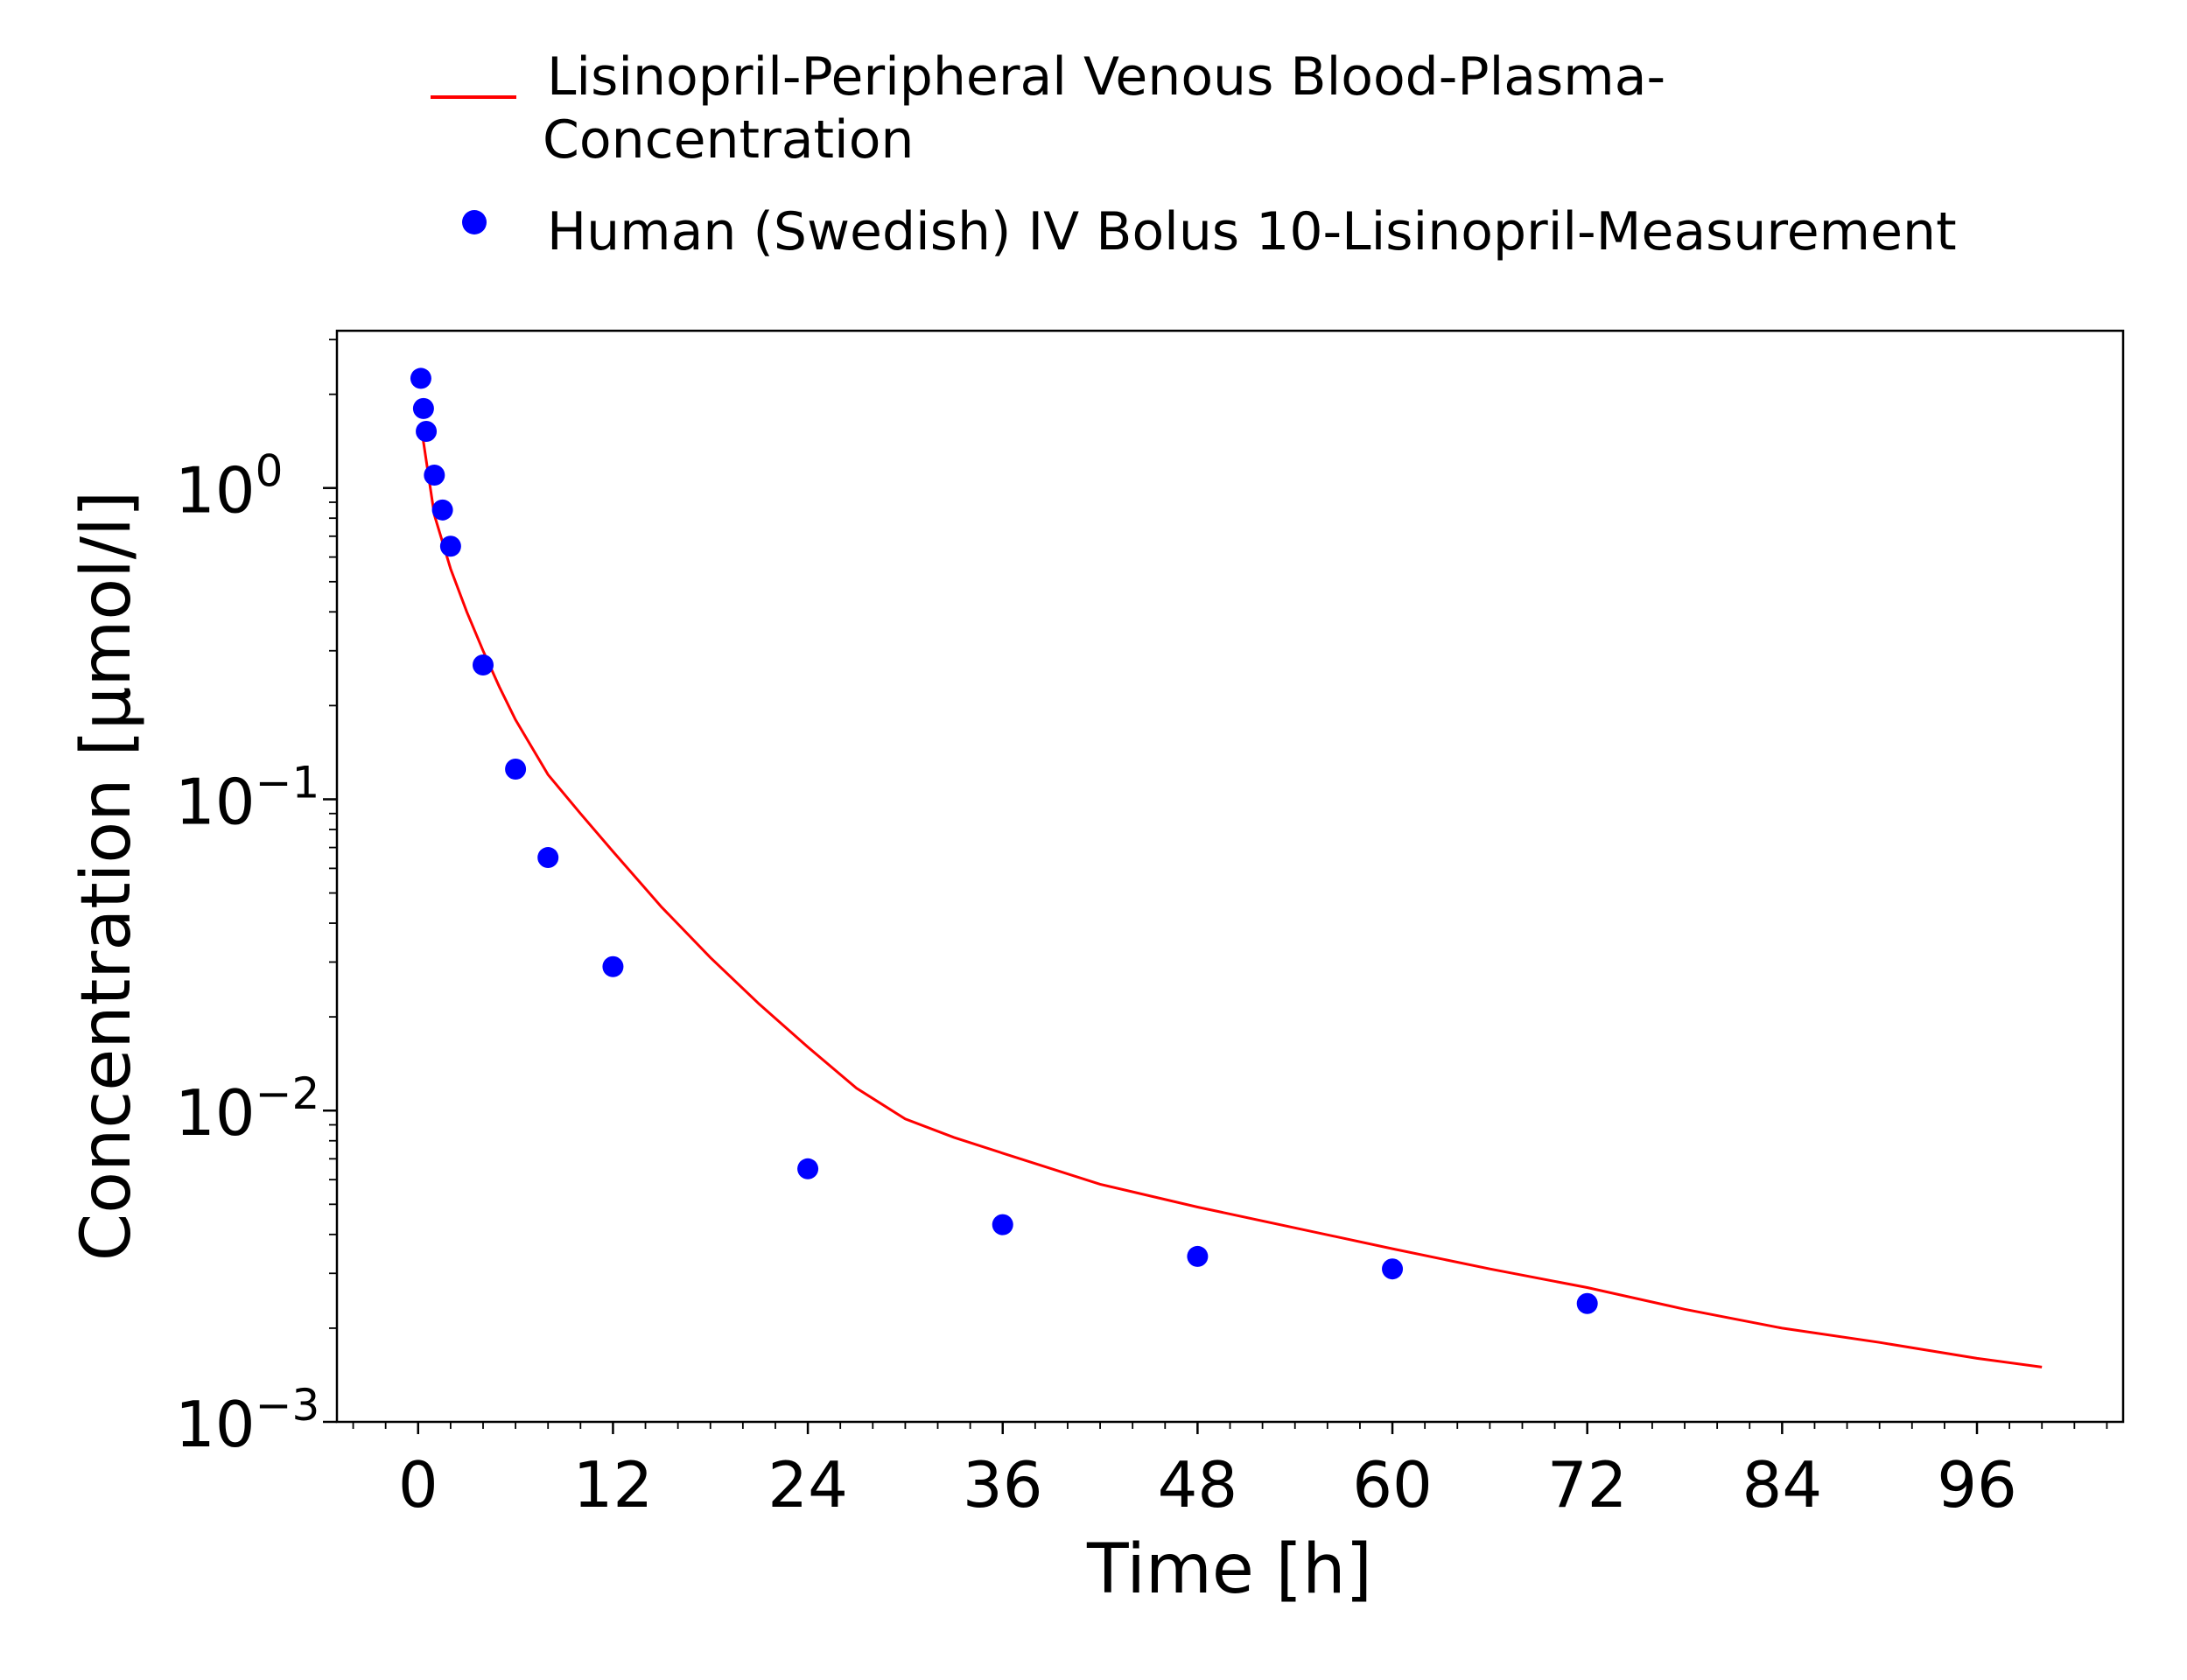  Describe the element at coordinates (229, 487) in the screenshot. I see `y-tick-label: 10⁰` at that location.